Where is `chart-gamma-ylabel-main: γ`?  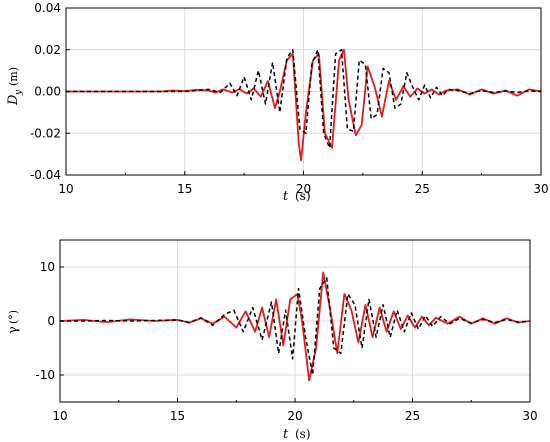
chart-gamma-ylabel-main: γ is located at coordinates (13, 330).